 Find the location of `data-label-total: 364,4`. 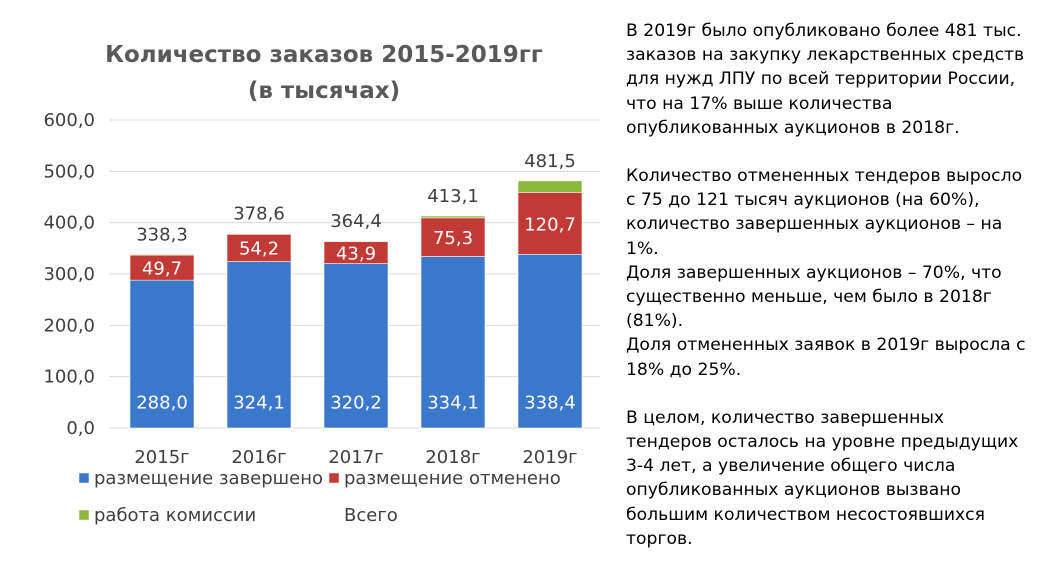

data-label-total: 364,4 is located at coordinates (356, 221).